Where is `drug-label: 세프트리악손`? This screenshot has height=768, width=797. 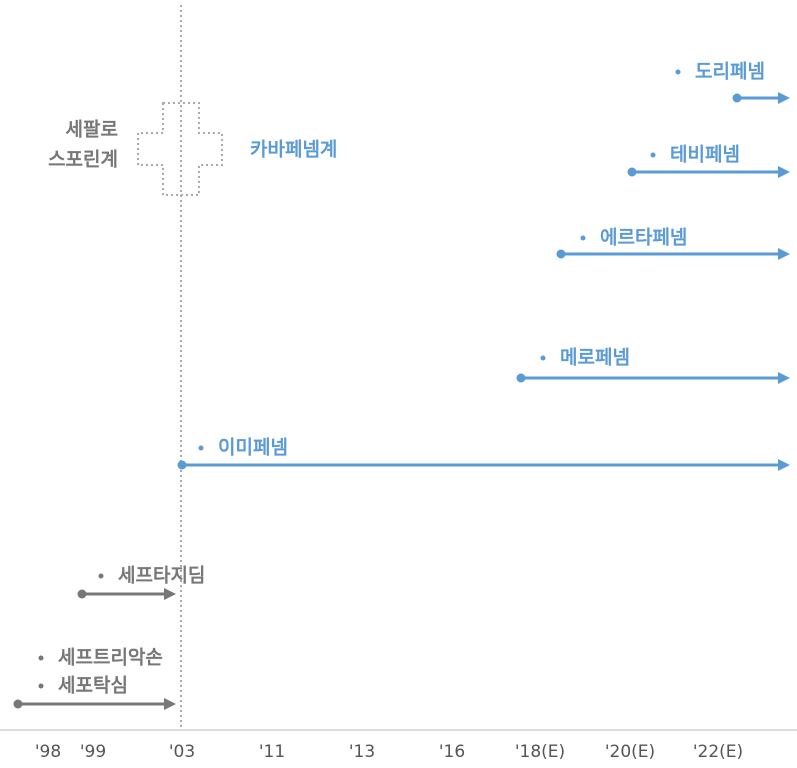
drug-label: 세프트리악손 is located at coordinates (110, 658).